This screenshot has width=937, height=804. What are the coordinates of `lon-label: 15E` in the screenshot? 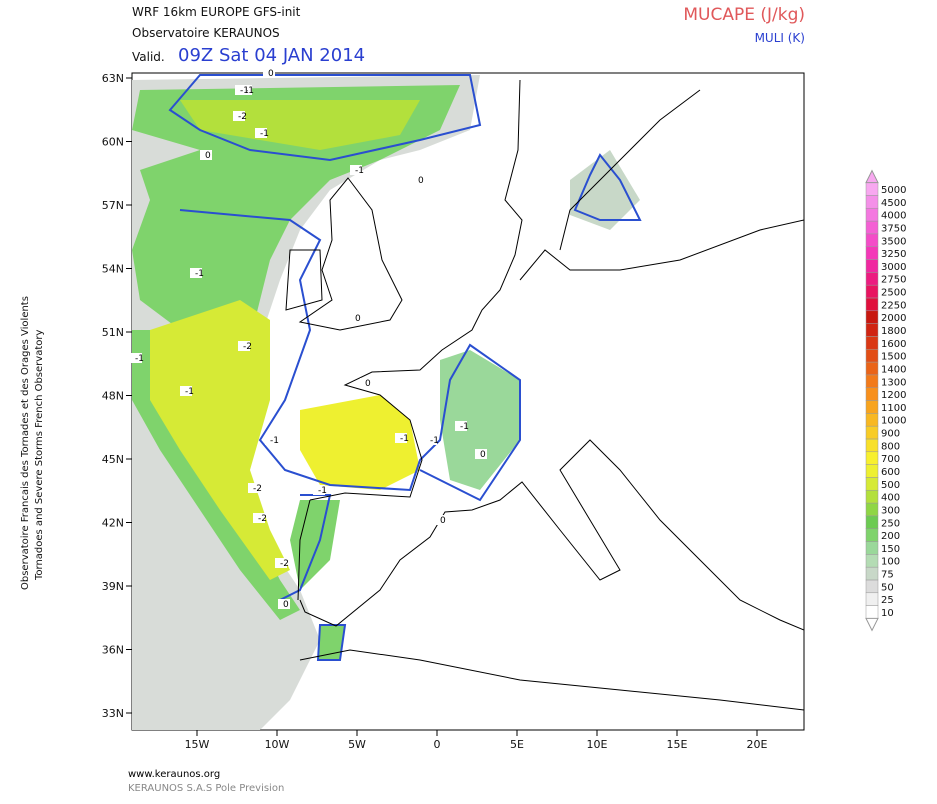 It's located at (677, 744).